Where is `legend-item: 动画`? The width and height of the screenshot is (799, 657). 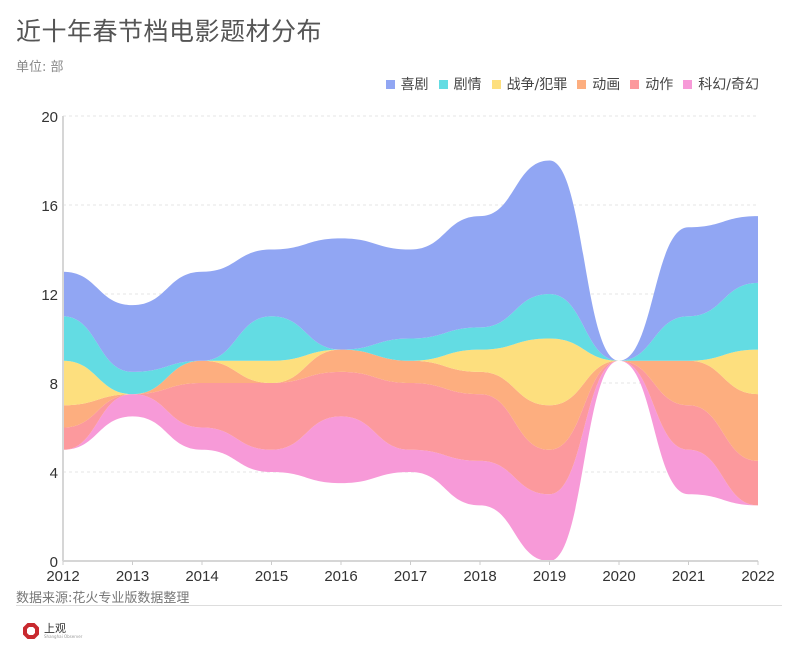 legend-item: 动画 is located at coordinates (598, 84).